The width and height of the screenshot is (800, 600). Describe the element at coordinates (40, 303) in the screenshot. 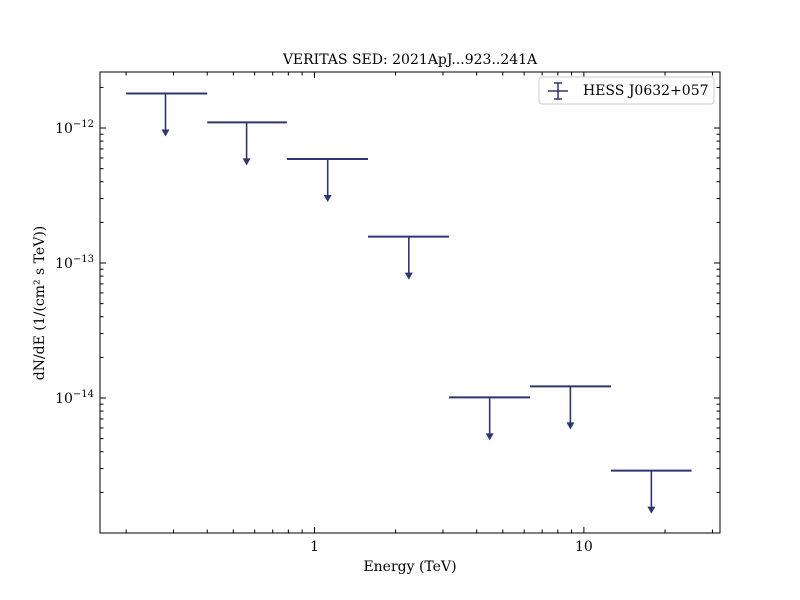

I see `y-axis-label: dN/dE (1/(cm² s TeV))` at that location.